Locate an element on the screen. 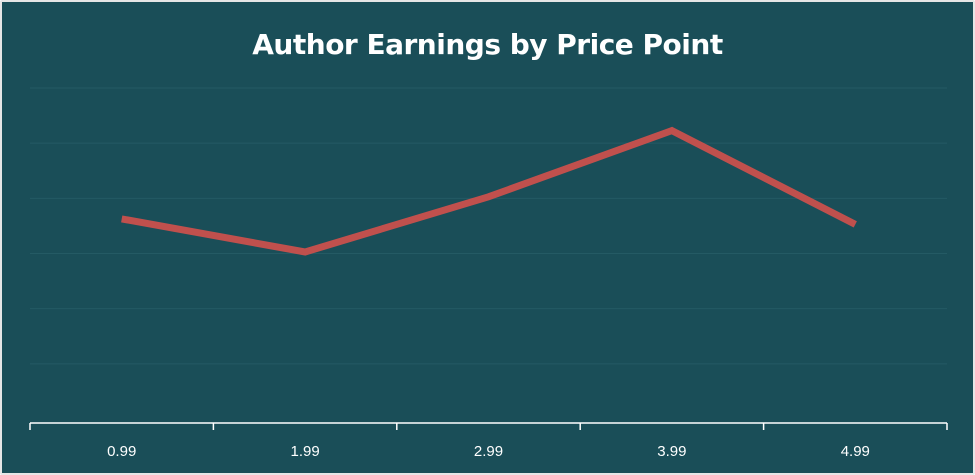 Image resolution: width=975 pixels, height=475 pixels. x-tick-label: 0.99 is located at coordinates (121, 451).